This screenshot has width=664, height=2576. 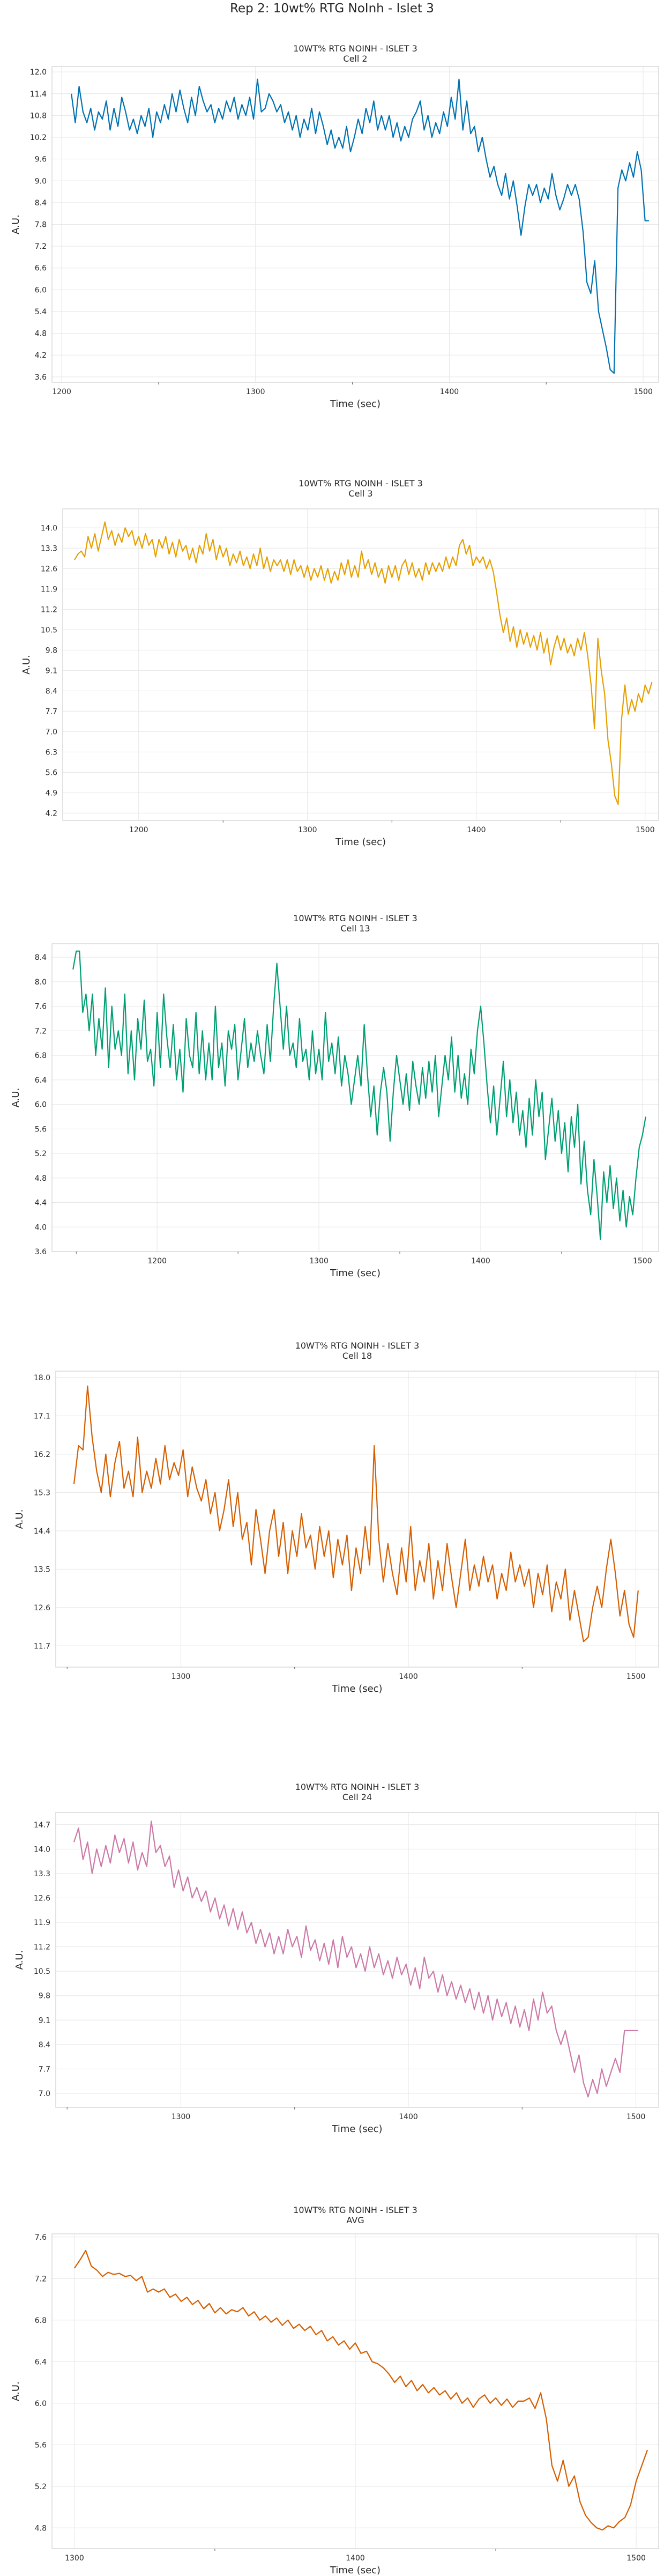 I want to click on y-tick-label: 6.8, so click(x=41, y=1056).